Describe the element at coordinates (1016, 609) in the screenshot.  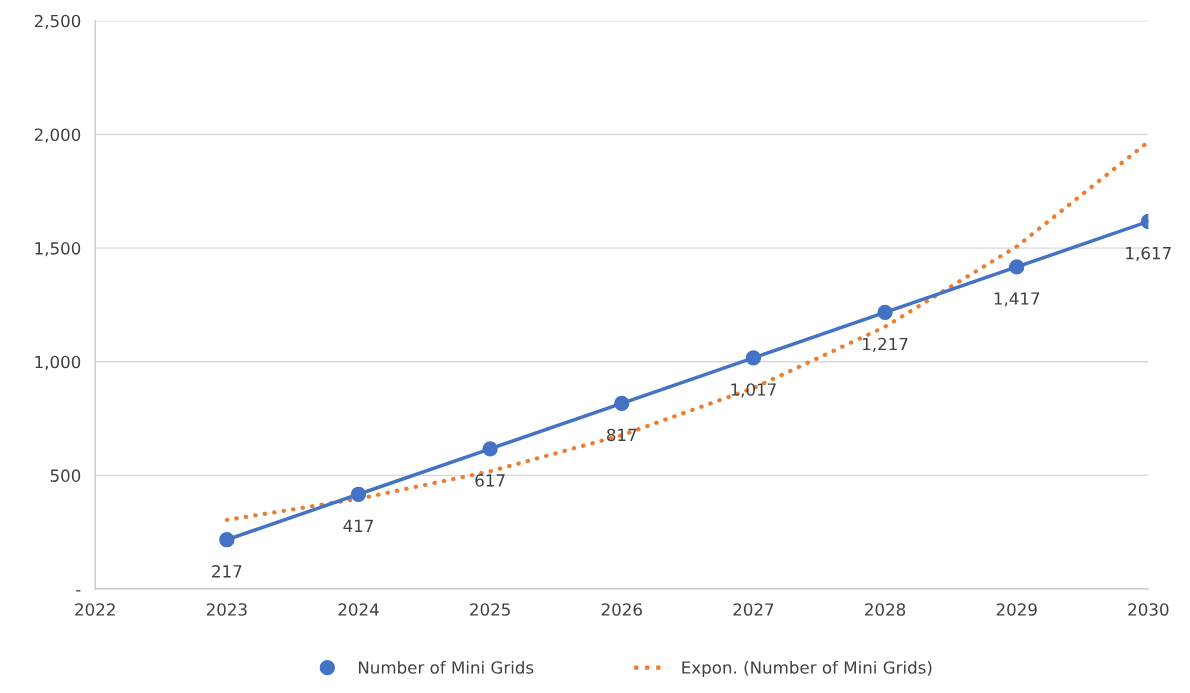
I see `x-tick-label: 2029` at that location.